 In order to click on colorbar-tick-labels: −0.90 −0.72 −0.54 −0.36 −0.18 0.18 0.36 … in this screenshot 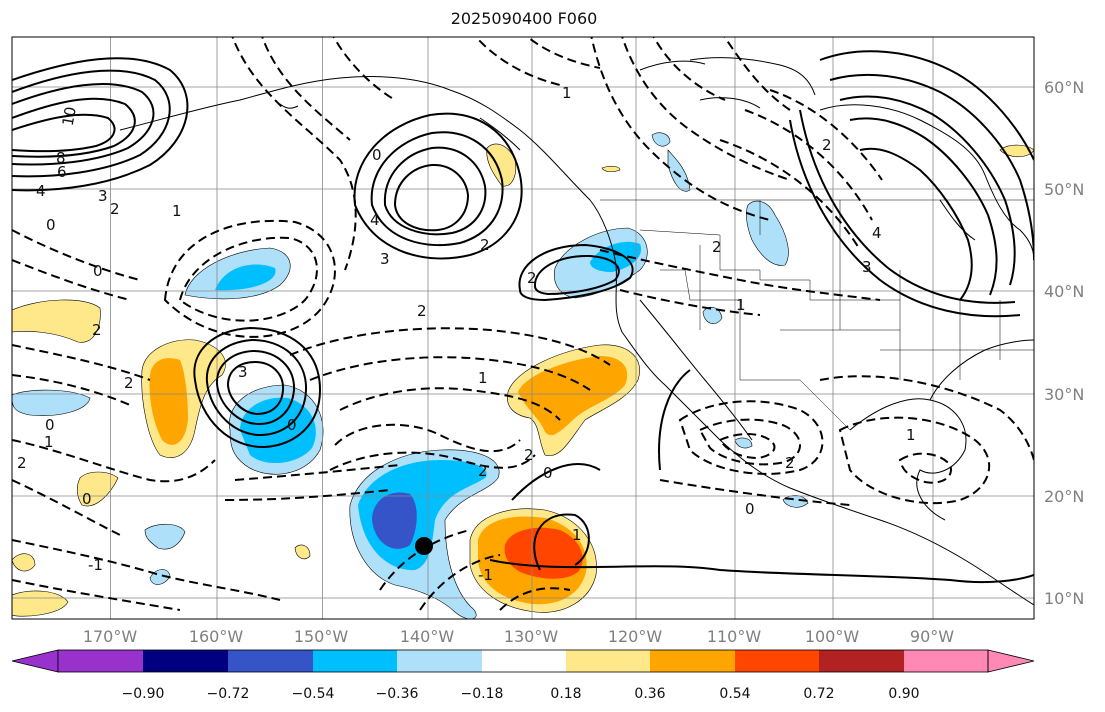, I will do `click(521, 694)`.